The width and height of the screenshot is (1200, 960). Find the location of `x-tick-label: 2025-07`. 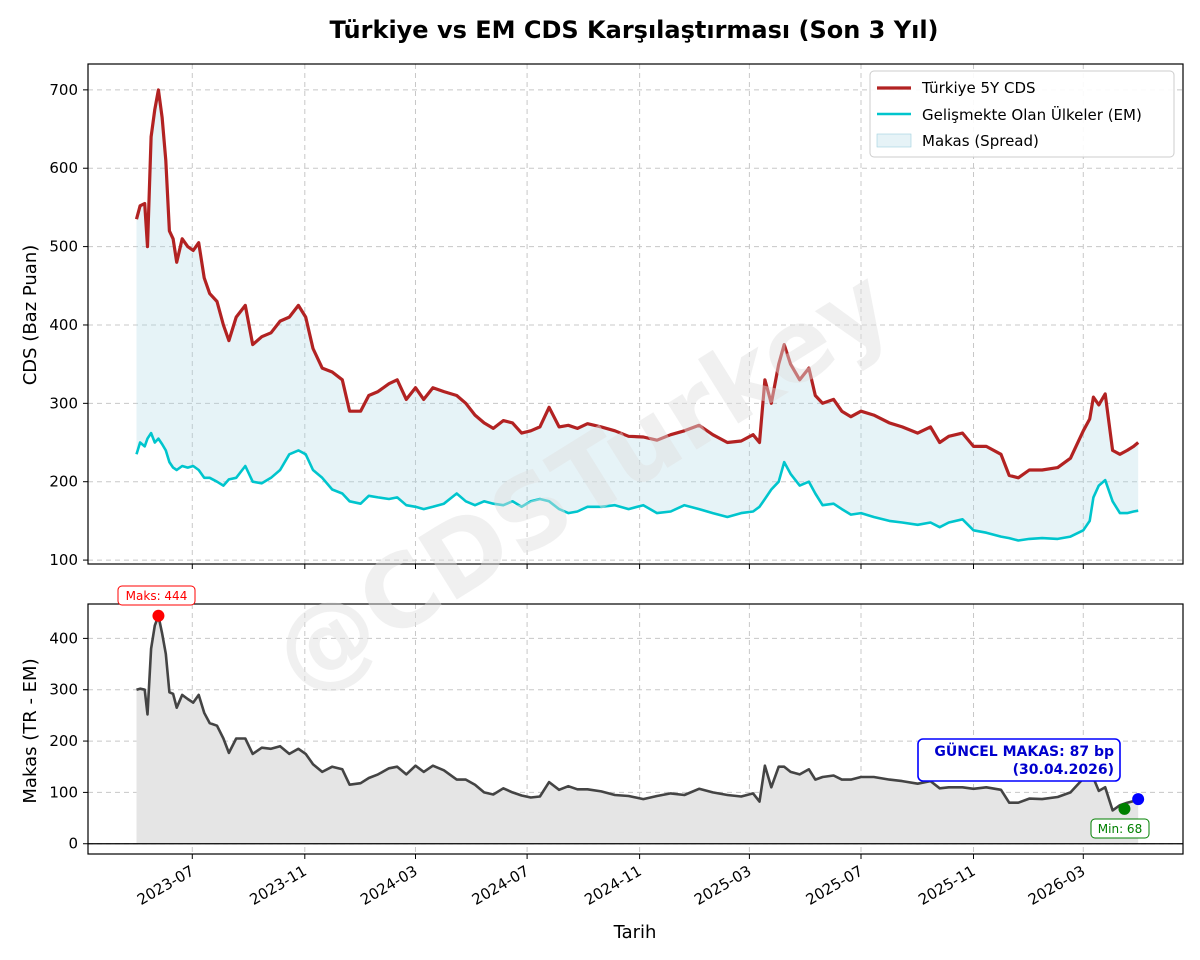

x-tick-label: 2025-07 is located at coordinates (834, 885).